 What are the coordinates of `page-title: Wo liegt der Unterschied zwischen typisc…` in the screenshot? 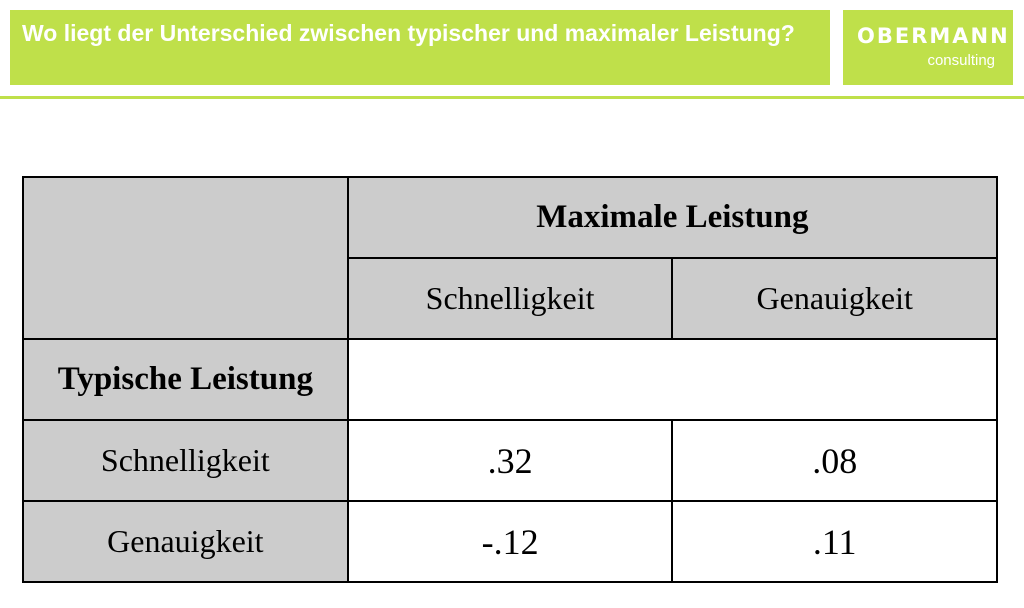 It's located at (408, 33).